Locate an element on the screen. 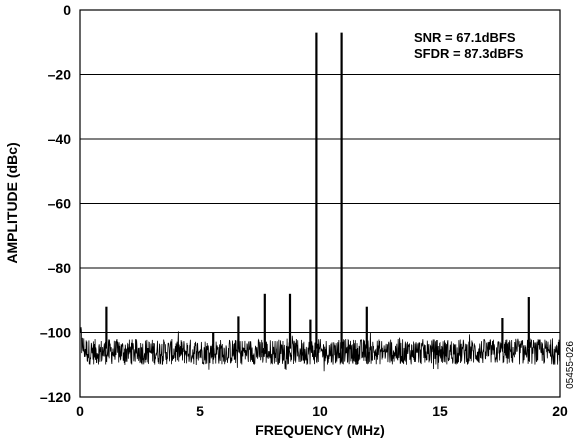 This screenshot has width=576, height=446. figure-code: 05455-026 is located at coordinates (570, 365).